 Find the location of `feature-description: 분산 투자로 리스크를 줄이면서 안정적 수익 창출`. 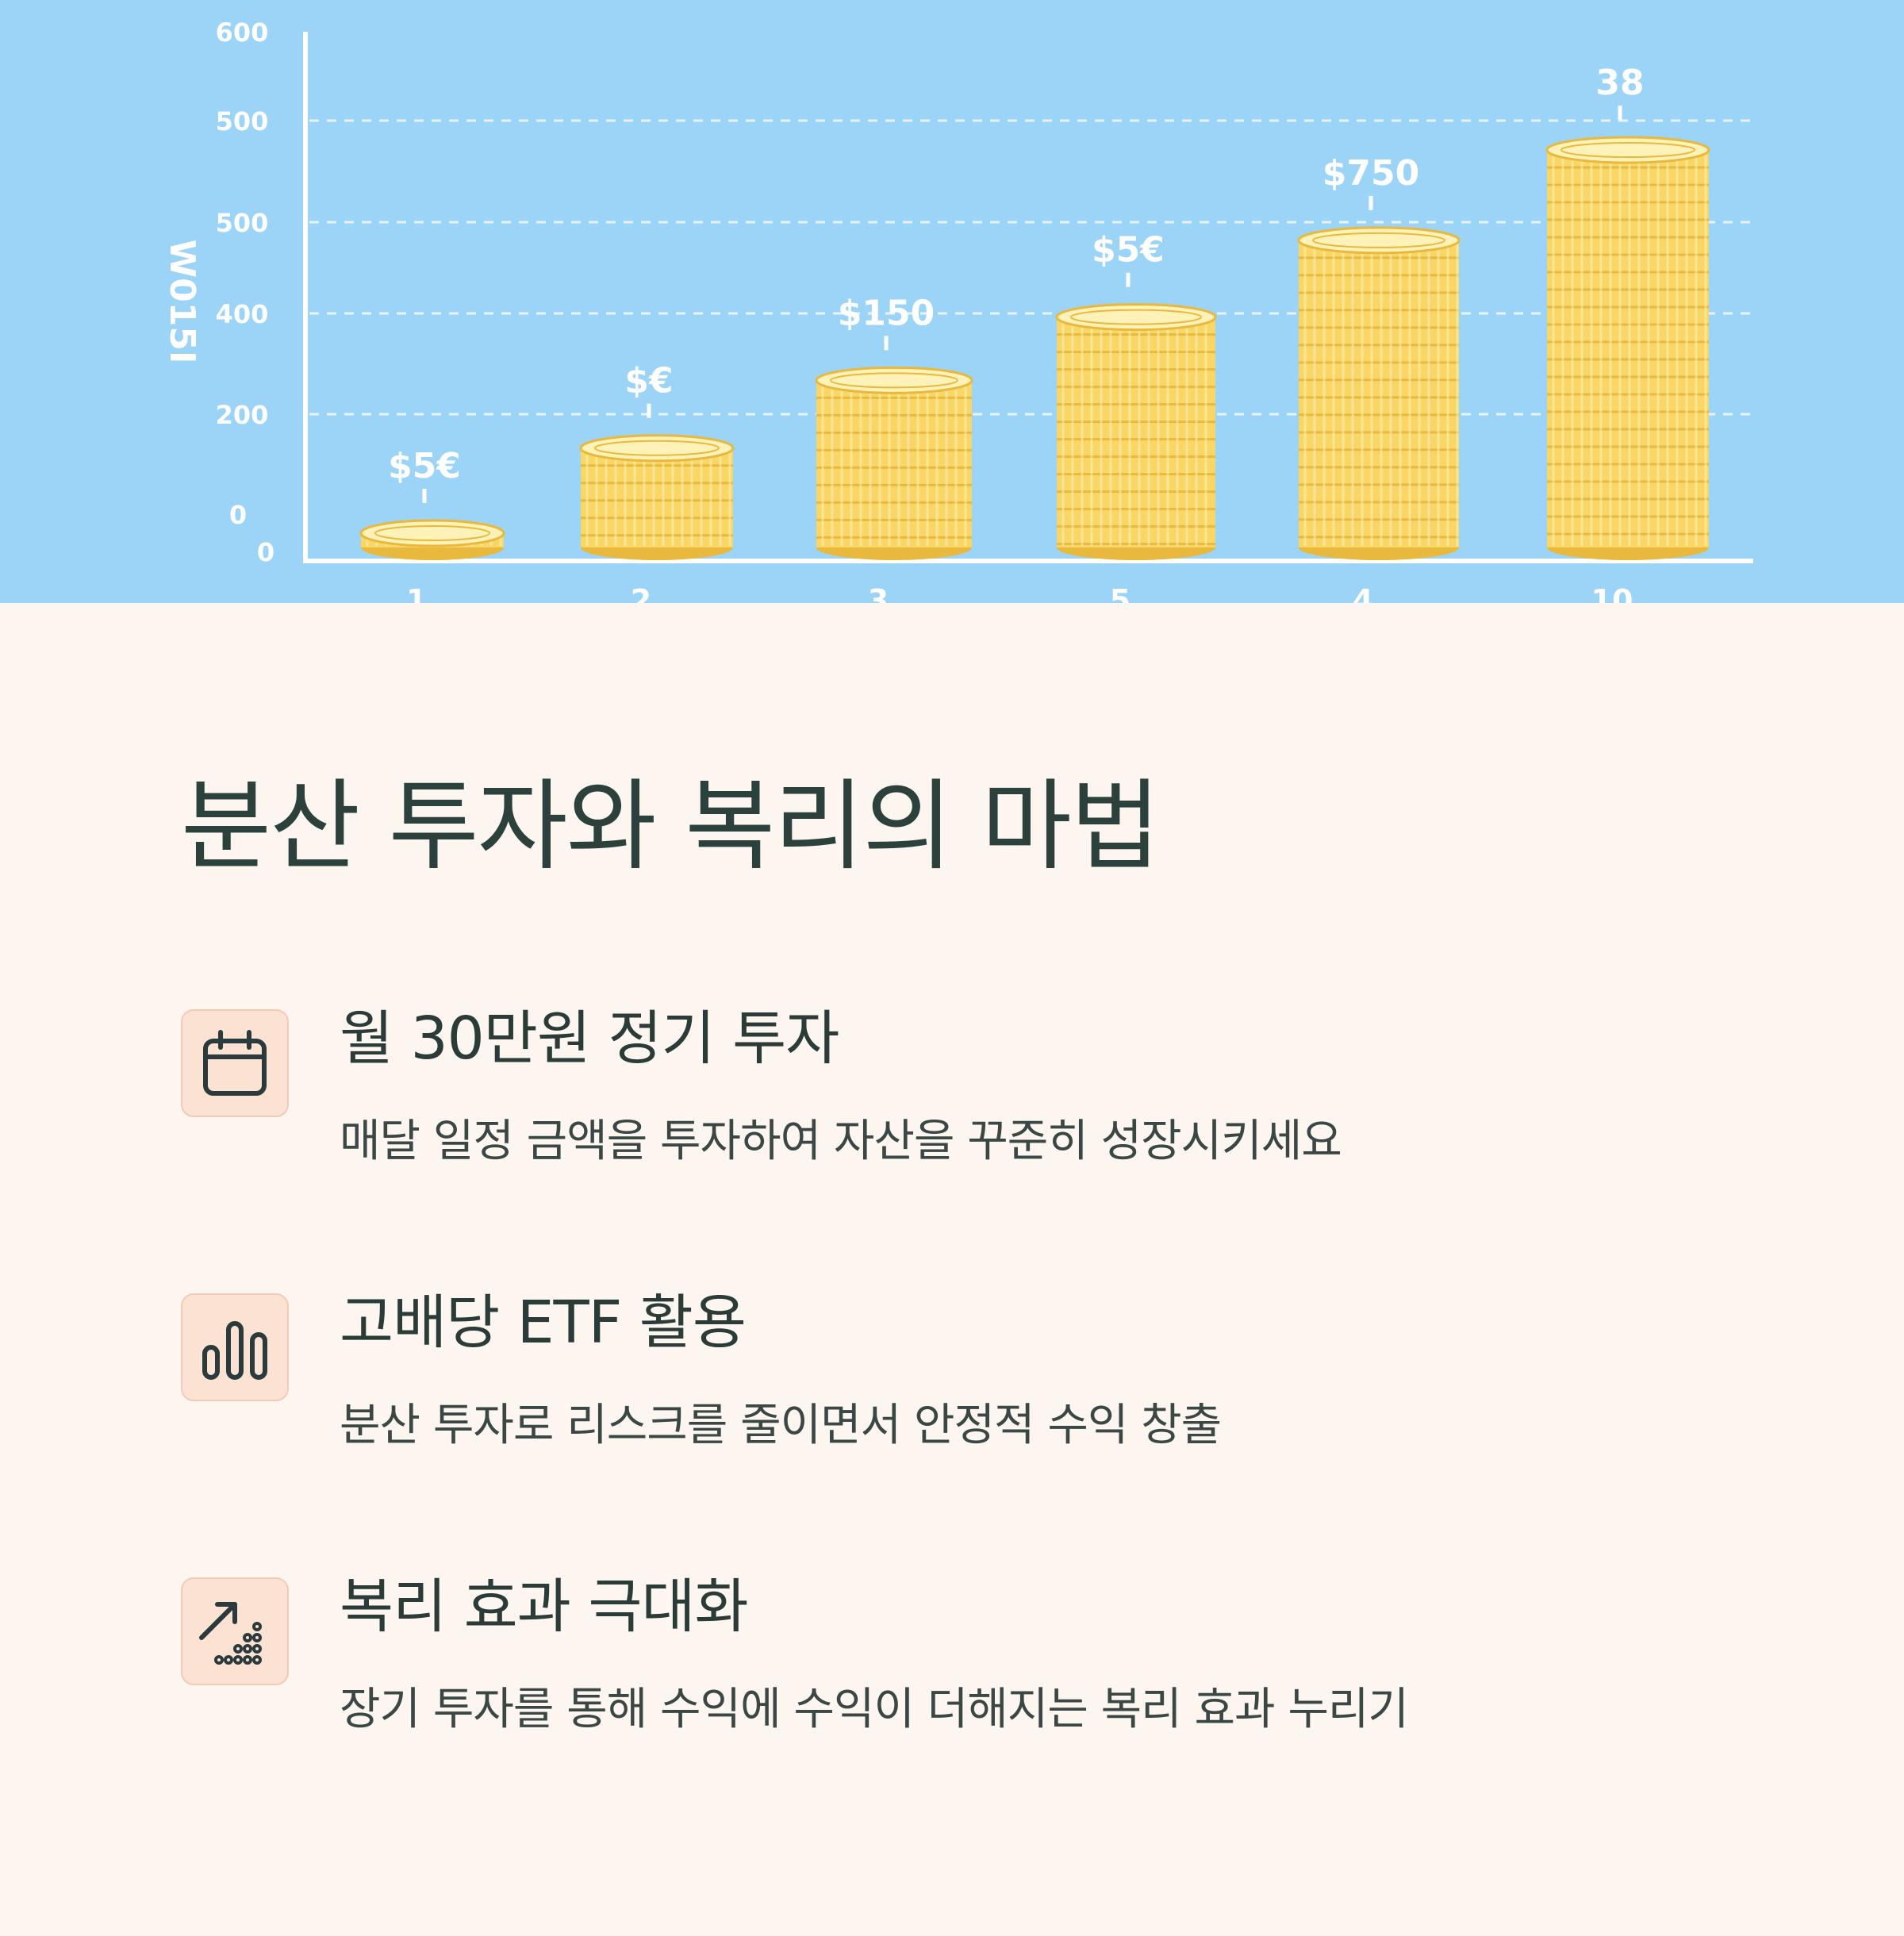

feature-description: 분산 투자로 리스크를 줄이면서 안정적 수익 창출 is located at coordinates (781, 1425).